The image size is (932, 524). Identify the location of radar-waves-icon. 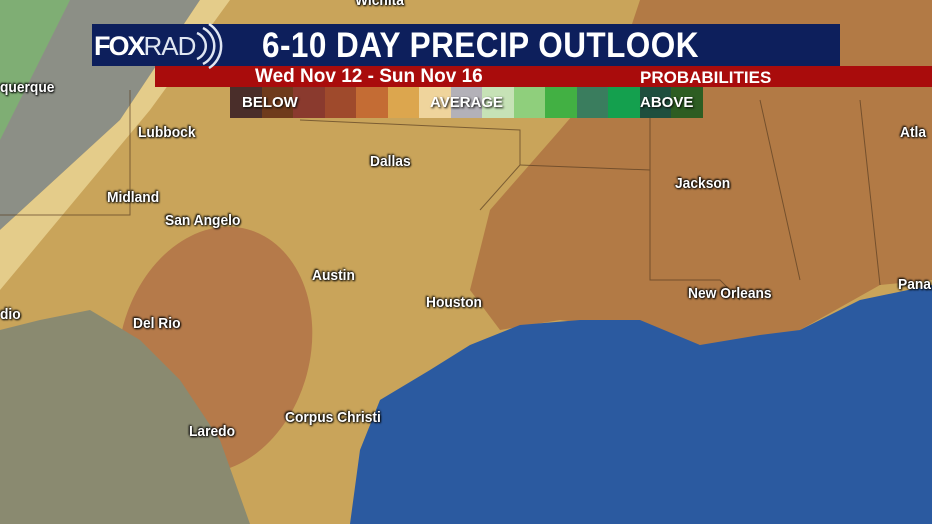
(209, 46).